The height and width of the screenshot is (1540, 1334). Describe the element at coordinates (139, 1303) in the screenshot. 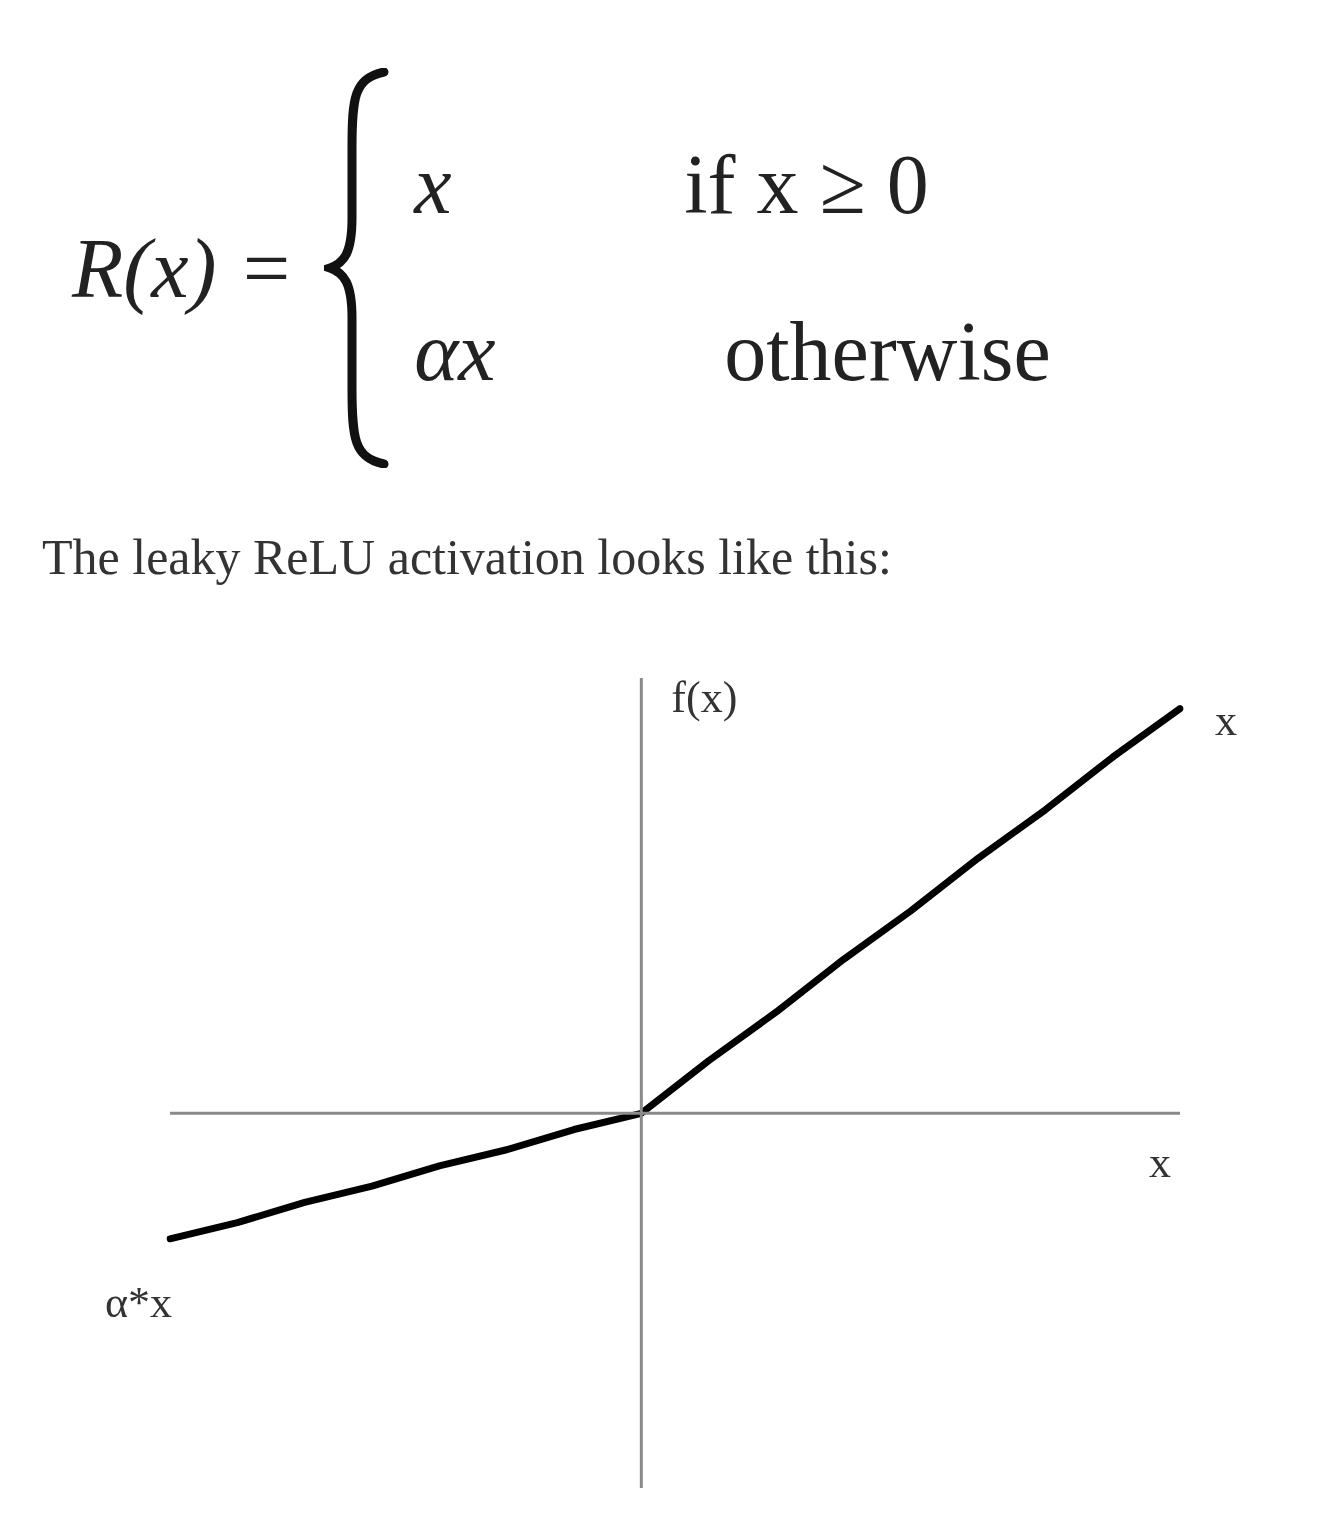

I see `text: α*x` at that location.